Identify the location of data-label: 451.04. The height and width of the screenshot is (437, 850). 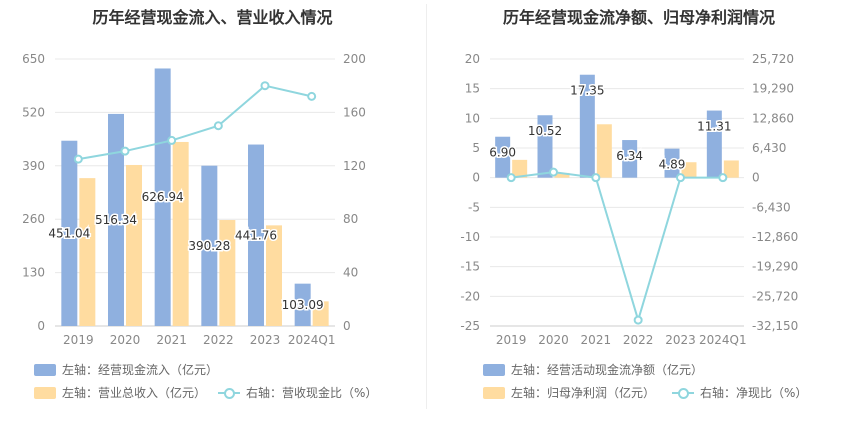
(69, 233).